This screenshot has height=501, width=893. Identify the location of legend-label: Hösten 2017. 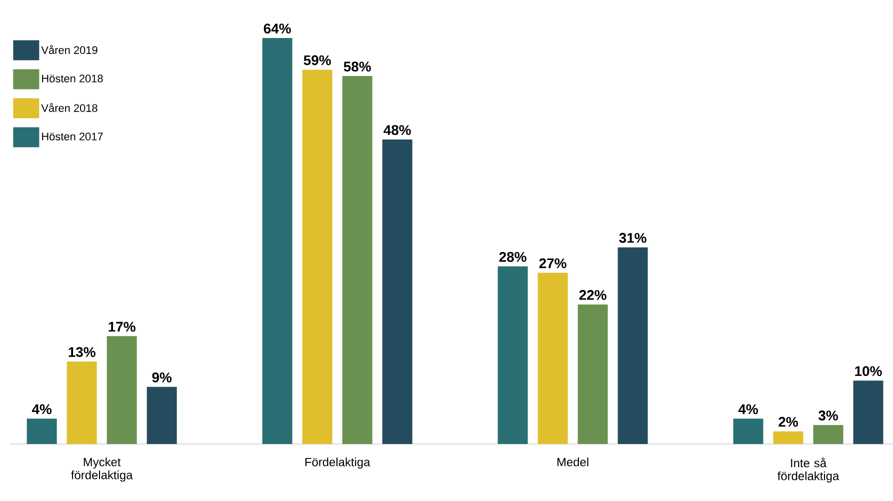
(72, 136).